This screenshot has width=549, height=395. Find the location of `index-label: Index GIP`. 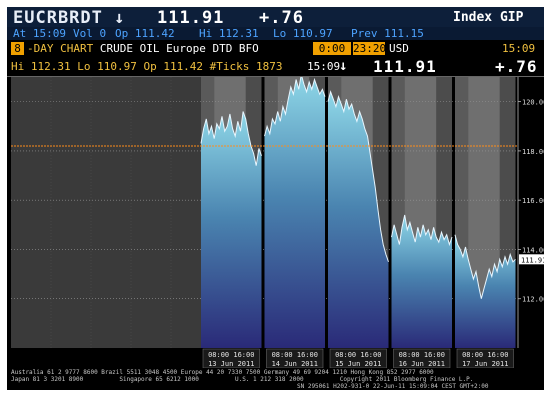

index-label: Index GIP is located at coordinates (488, 17).